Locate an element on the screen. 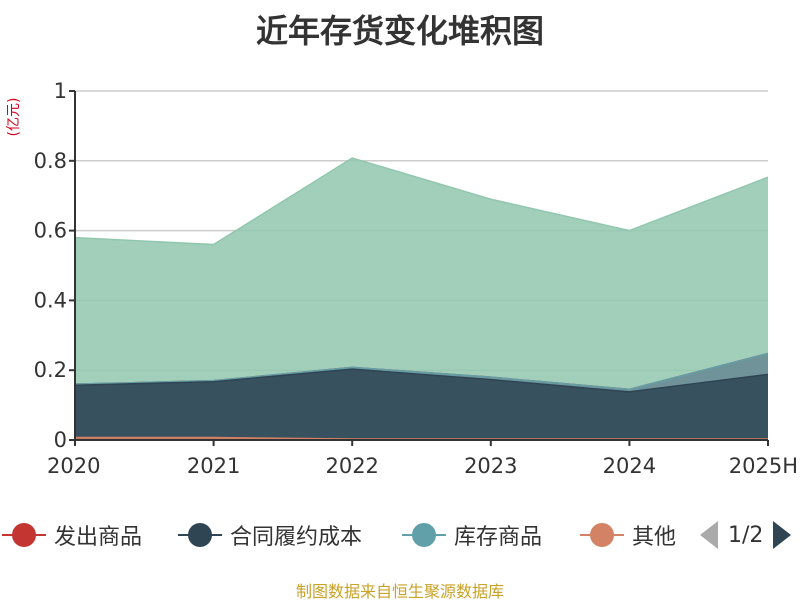 This screenshot has height=602, width=800. x-tick-labels: 2020 2021 2022 2023 2024 2025H is located at coordinates (422, 466).